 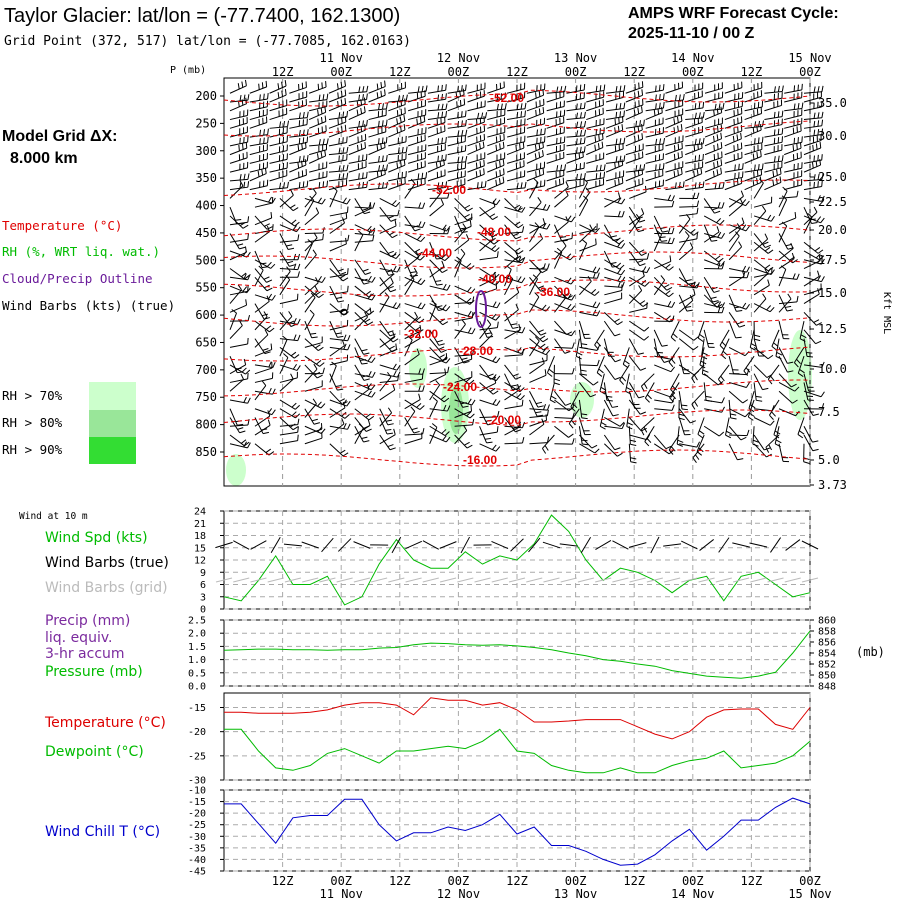 What do you see at coordinates (53, 516) in the screenshot?
I see `wind-10m-title: Wind at 10 m` at bounding box center [53, 516].